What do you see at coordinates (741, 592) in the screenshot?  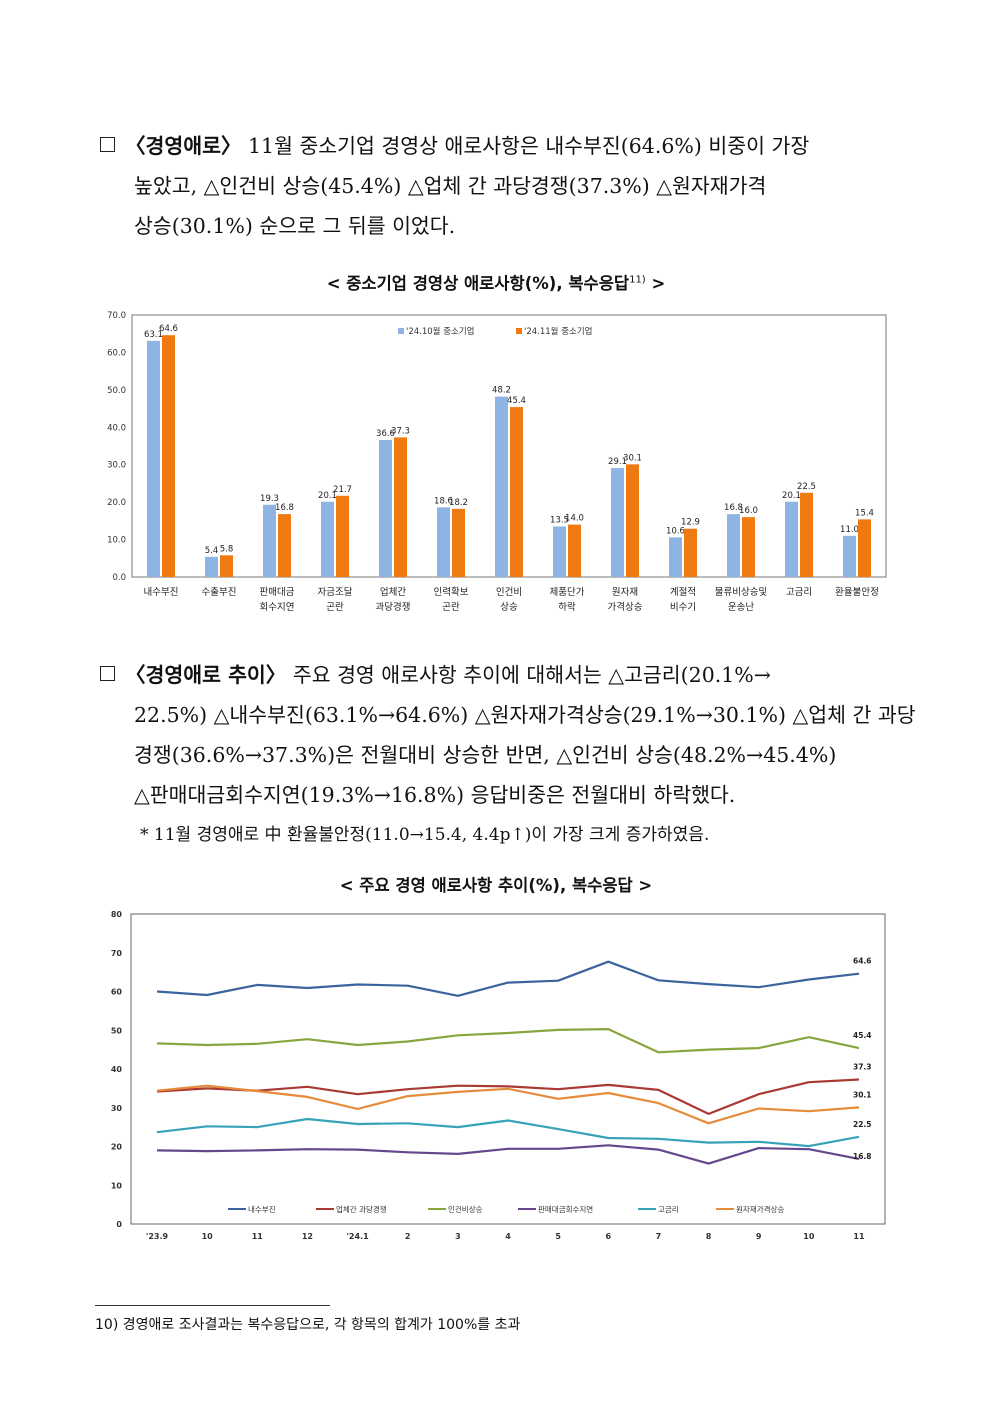 I see `x-category-label: 물류비상승및` at bounding box center [741, 592].